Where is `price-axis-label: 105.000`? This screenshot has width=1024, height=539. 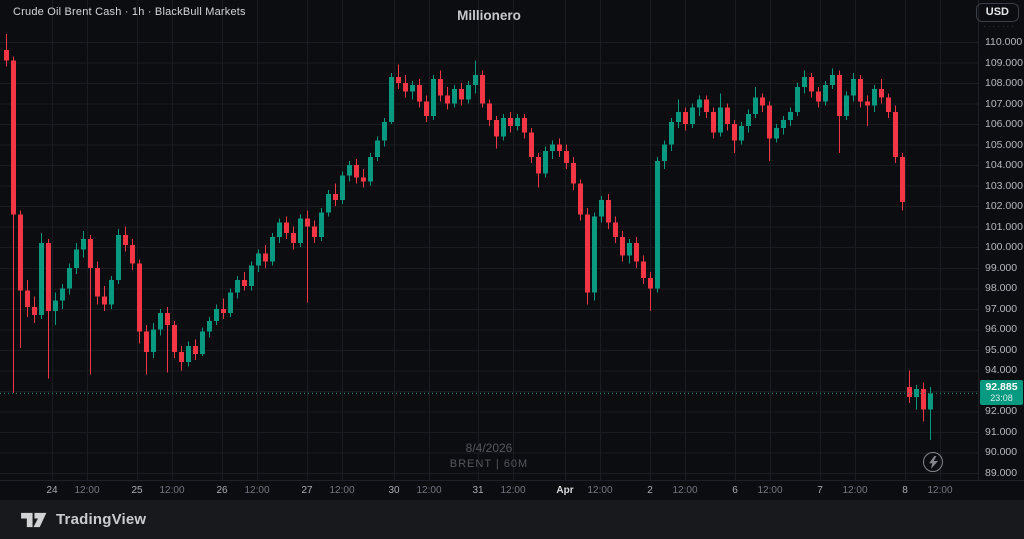
price-axis-label: 105.000 is located at coordinates (1004, 144).